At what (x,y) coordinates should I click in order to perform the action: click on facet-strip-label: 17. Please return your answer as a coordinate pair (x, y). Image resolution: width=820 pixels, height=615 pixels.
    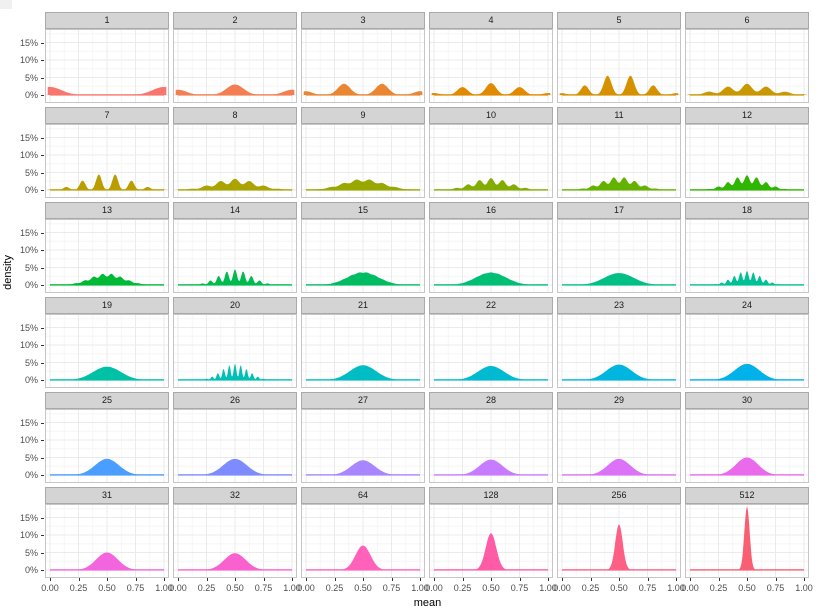
    Looking at the image, I should click on (619, 210).